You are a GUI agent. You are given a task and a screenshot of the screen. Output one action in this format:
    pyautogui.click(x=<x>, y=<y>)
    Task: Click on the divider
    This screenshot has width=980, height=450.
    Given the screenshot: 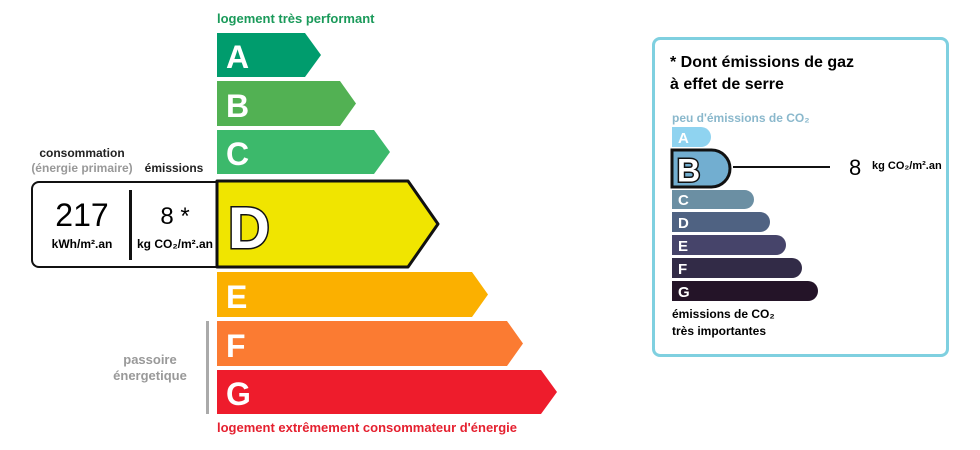 What is the action you would take?
    pyautogui.click(x=130, y=225)
    